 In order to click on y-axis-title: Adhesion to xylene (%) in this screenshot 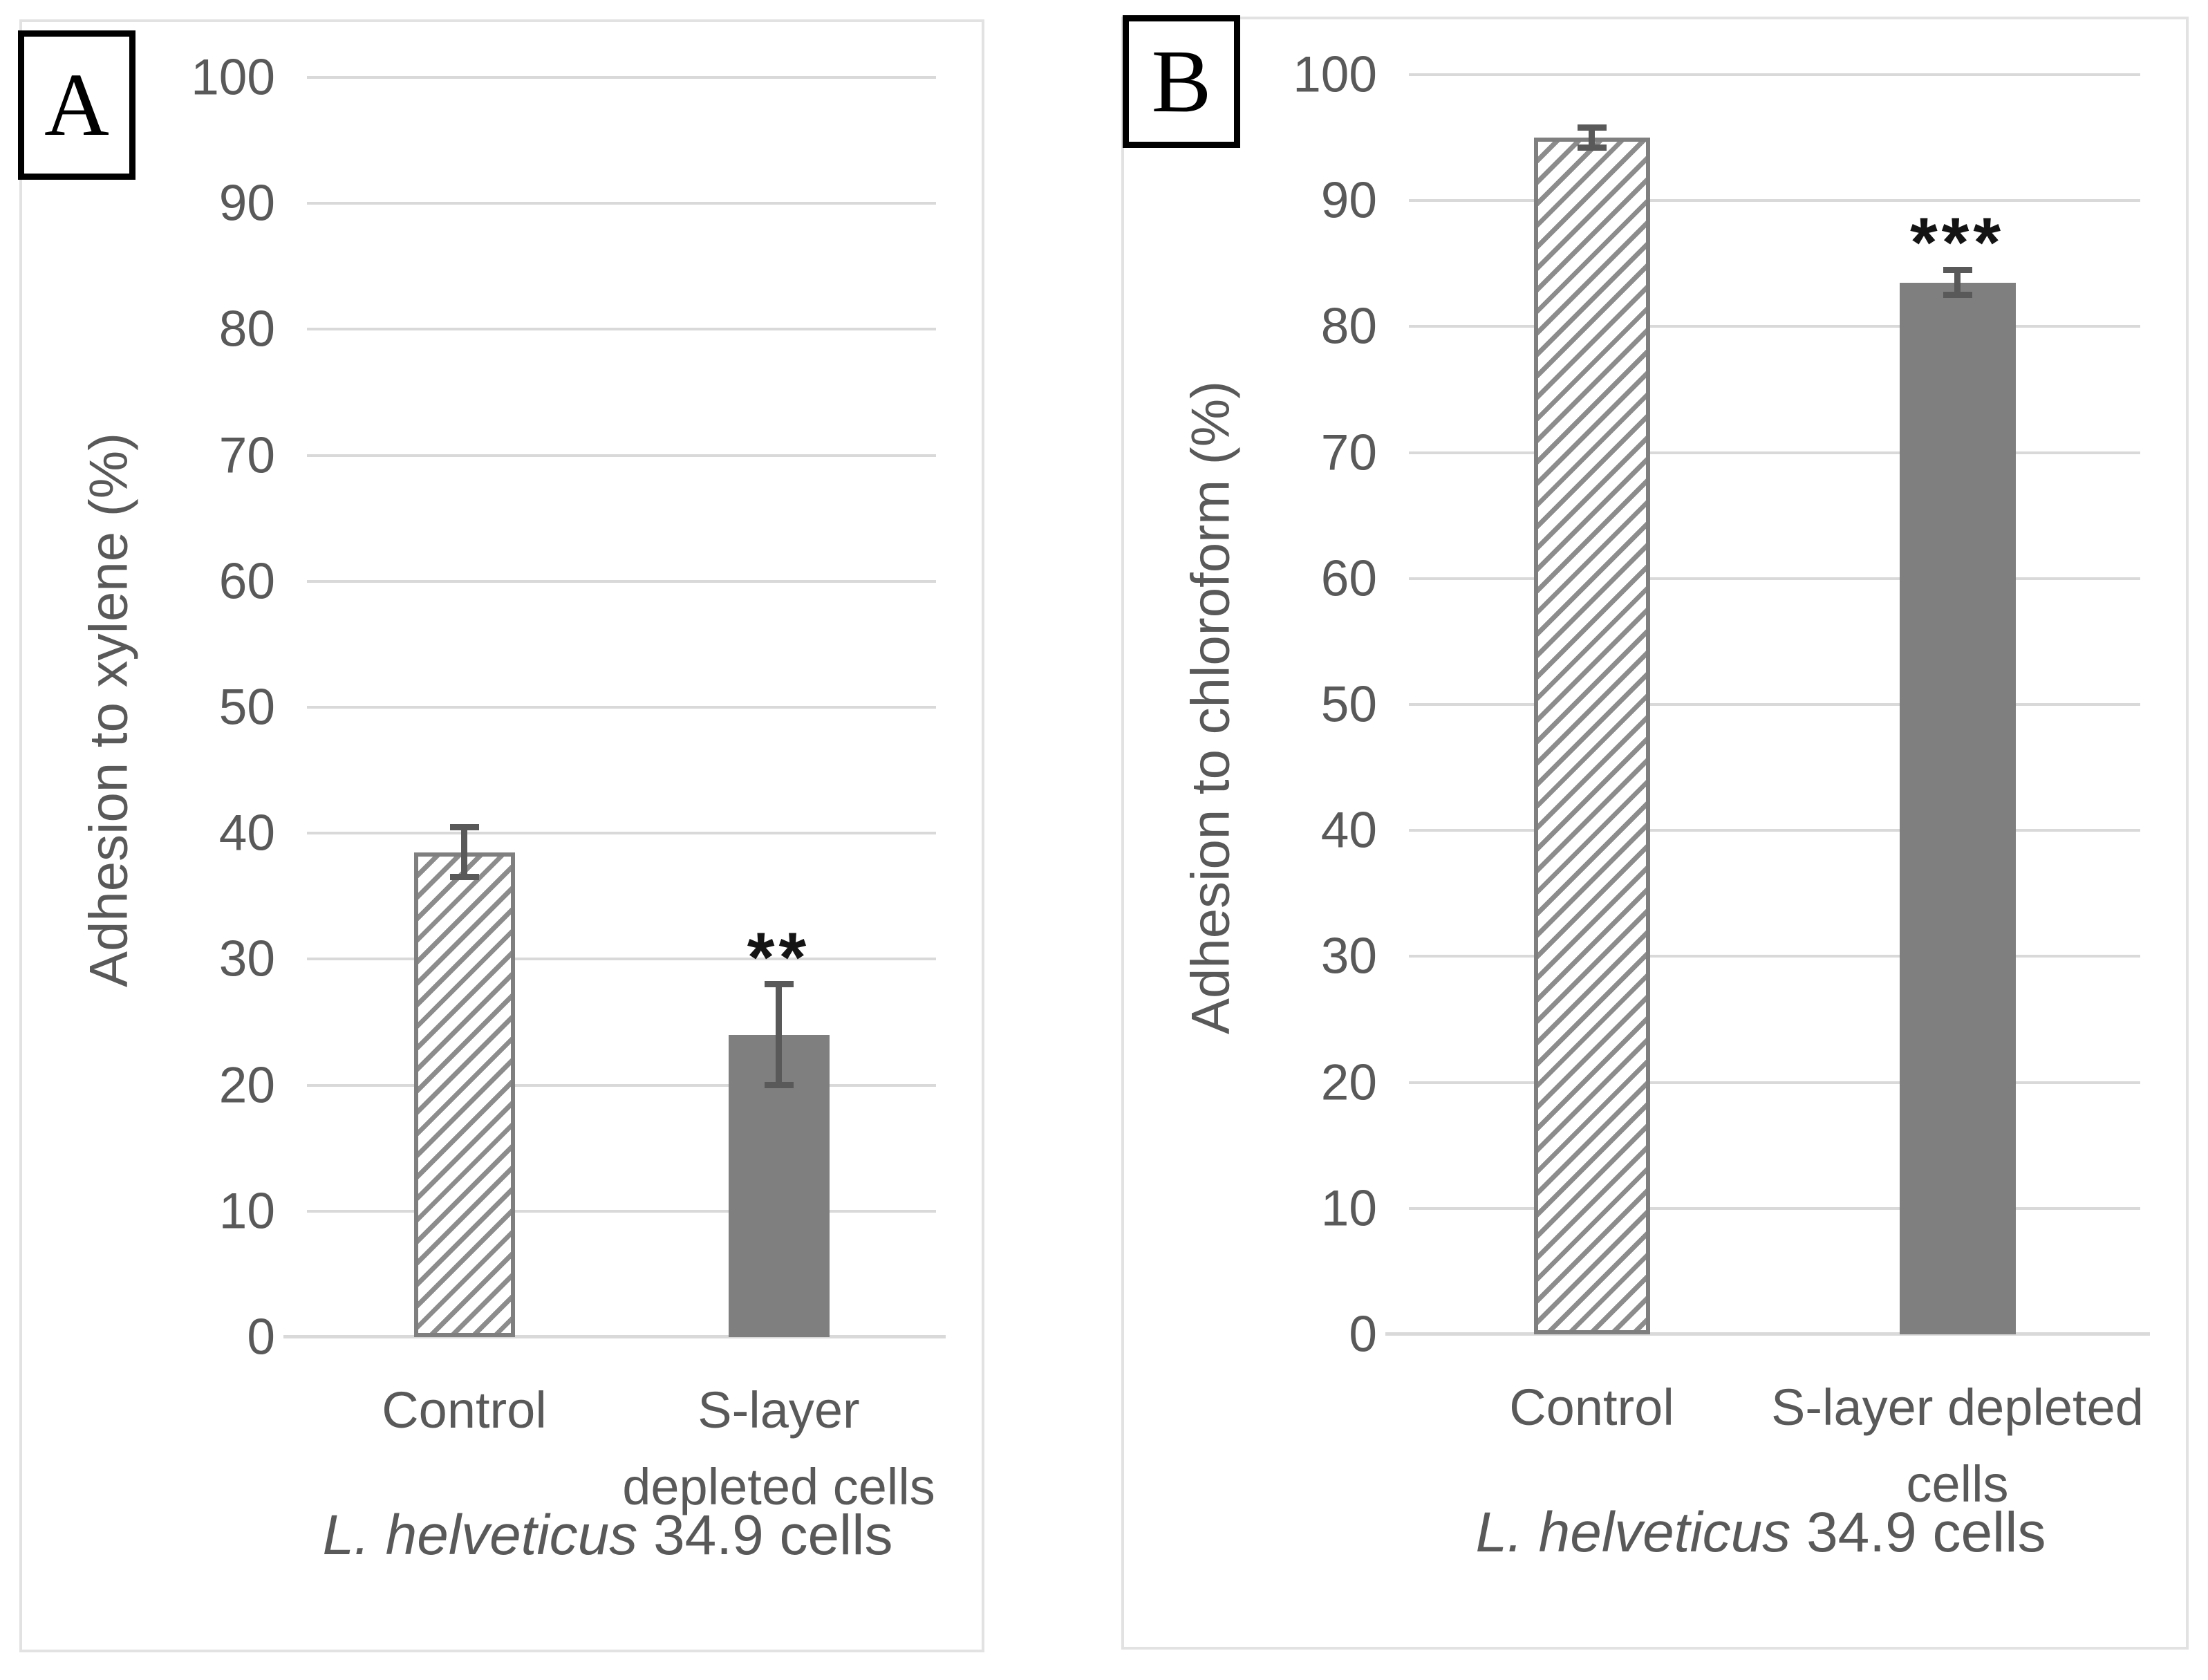, I will do `click(108, 710)`.